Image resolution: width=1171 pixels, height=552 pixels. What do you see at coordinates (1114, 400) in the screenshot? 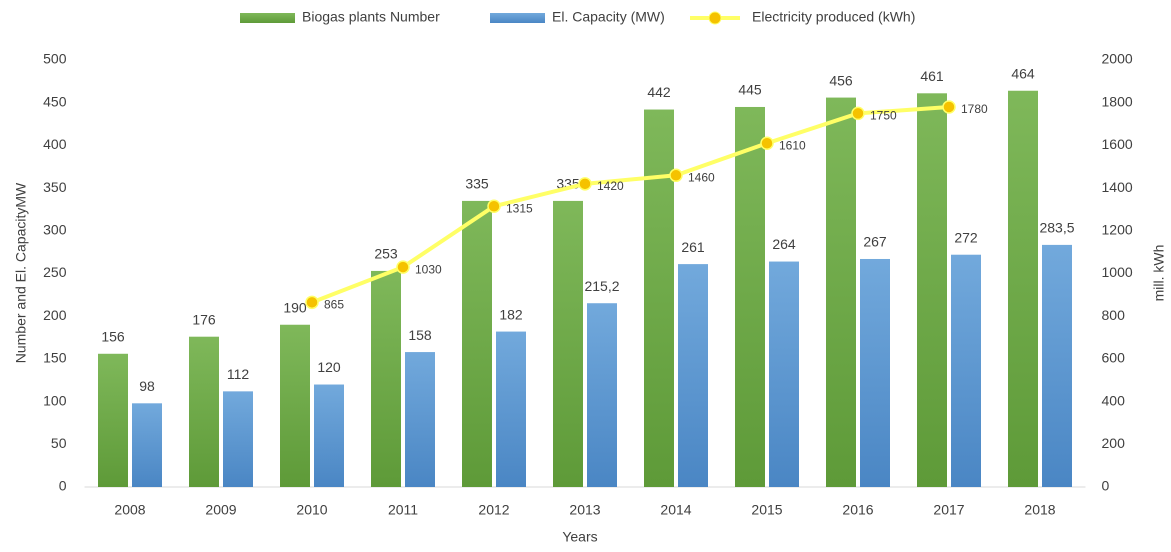
I see `y2-tick-label: 400` at bounding box center [1114, 400].